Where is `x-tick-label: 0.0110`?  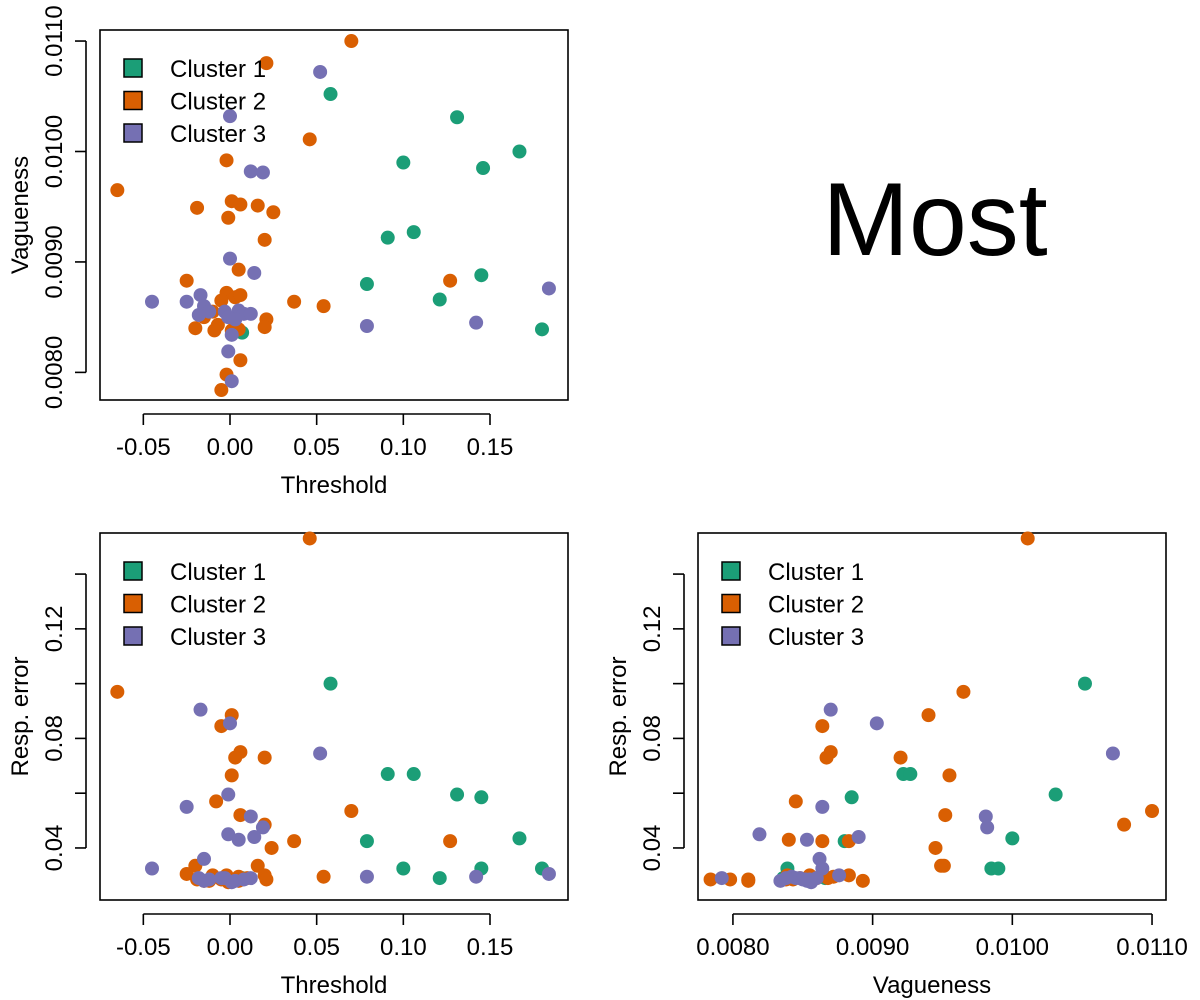 x-tick-label: 0.0110 is located at coordinates (1152, 947).